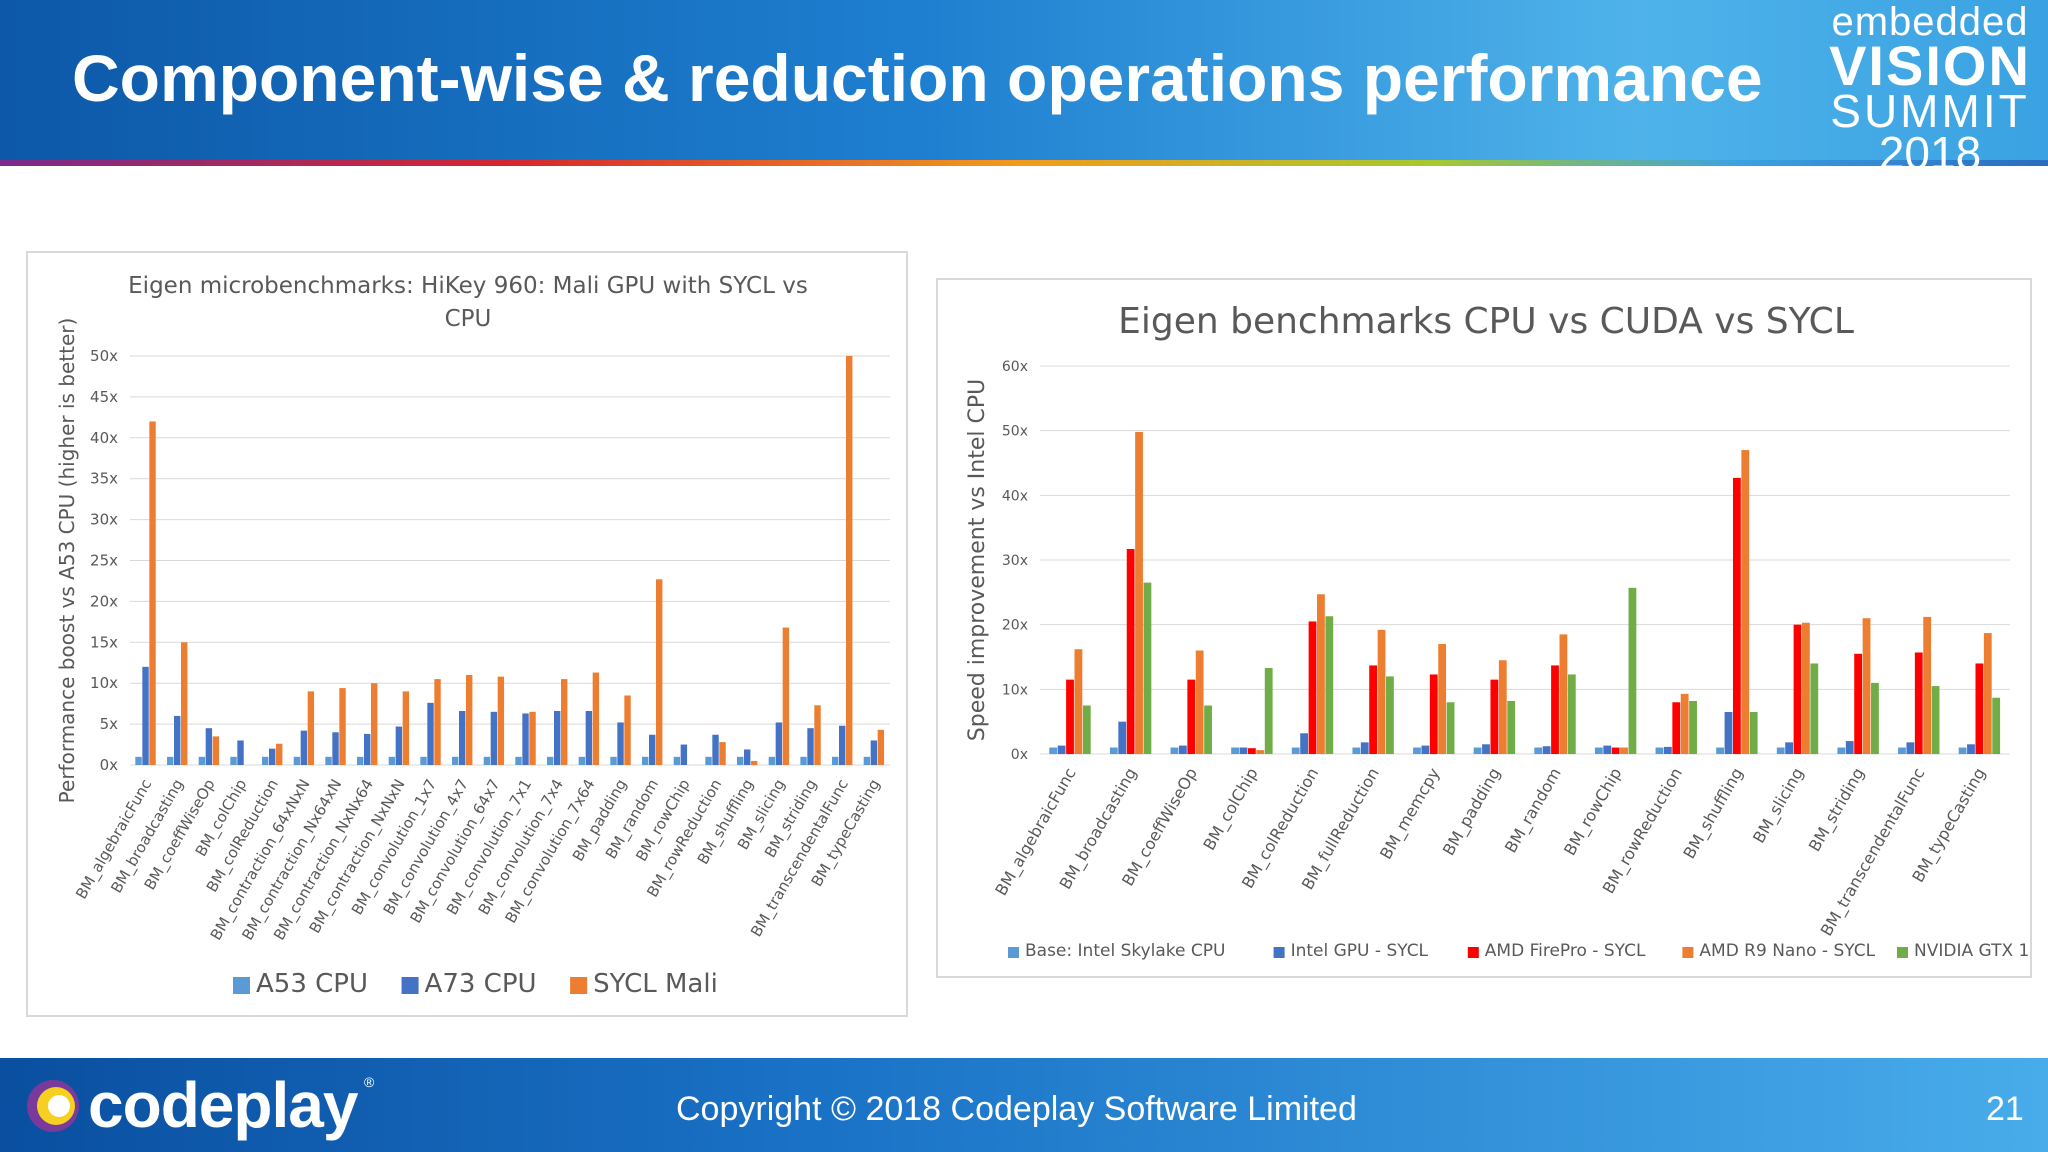  What do you see at coordinates (655, 984) in the screenshot?
I see `legend-label: SYCL Mali` at bounding box center [655, 984].